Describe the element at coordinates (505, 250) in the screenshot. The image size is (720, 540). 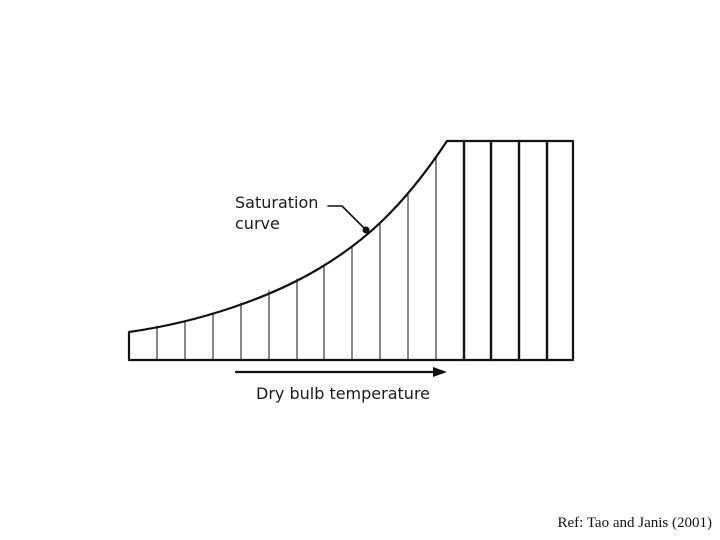
I see `plateau-lines` at that location.